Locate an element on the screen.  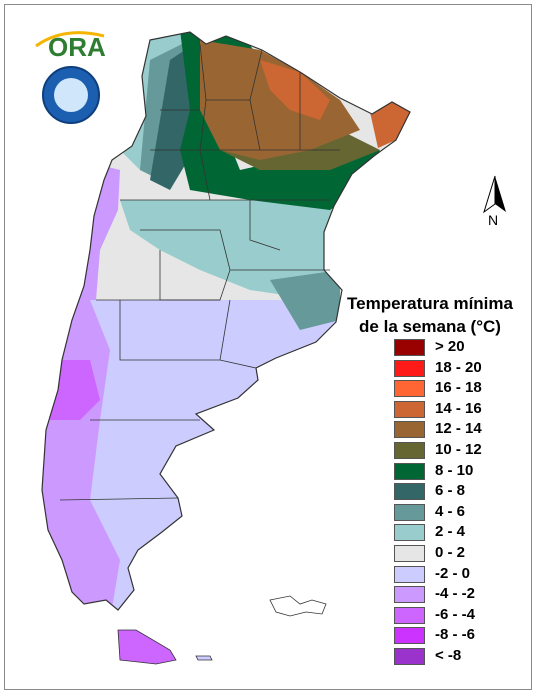
malvinas-islands is located at coordinates (298, 606).